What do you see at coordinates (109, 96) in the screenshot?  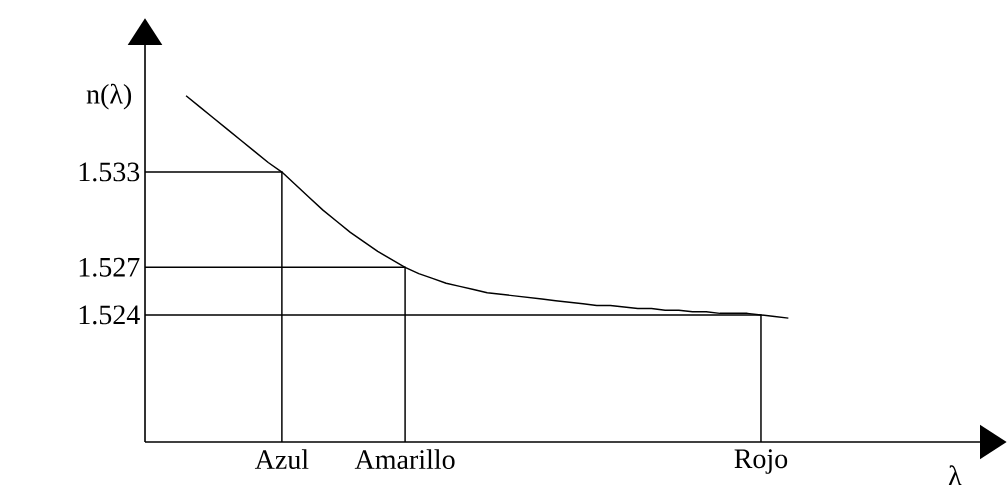 I see `y-axis-title: n(λ)` at bounding box center [109, 96].